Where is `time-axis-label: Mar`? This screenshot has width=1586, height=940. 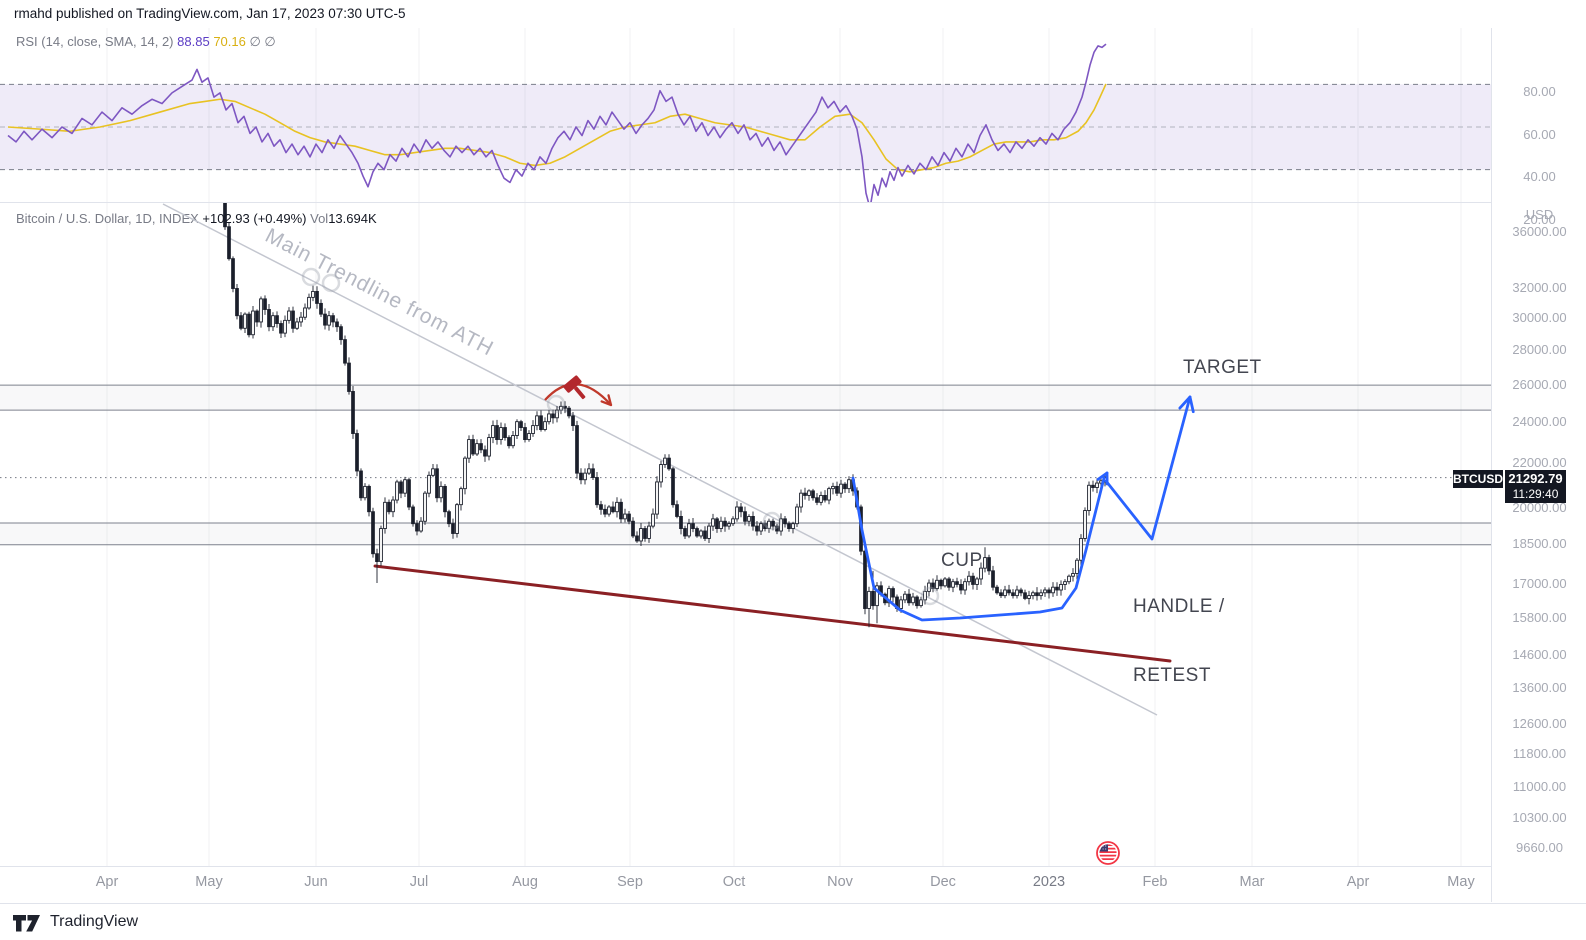
time-axis-label: Mar is located at coordinates (1252, 882).